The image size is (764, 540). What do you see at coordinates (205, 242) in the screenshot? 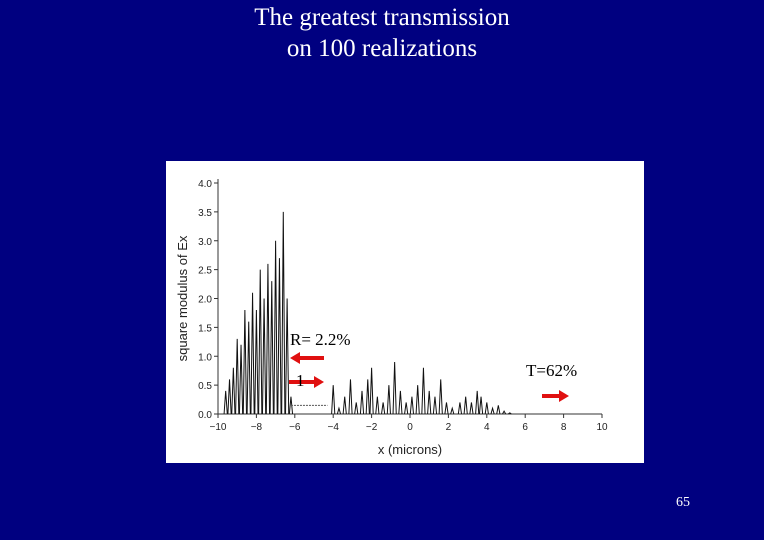
I see `y-tick-label: 3.0` at bounding box center [205, 242].